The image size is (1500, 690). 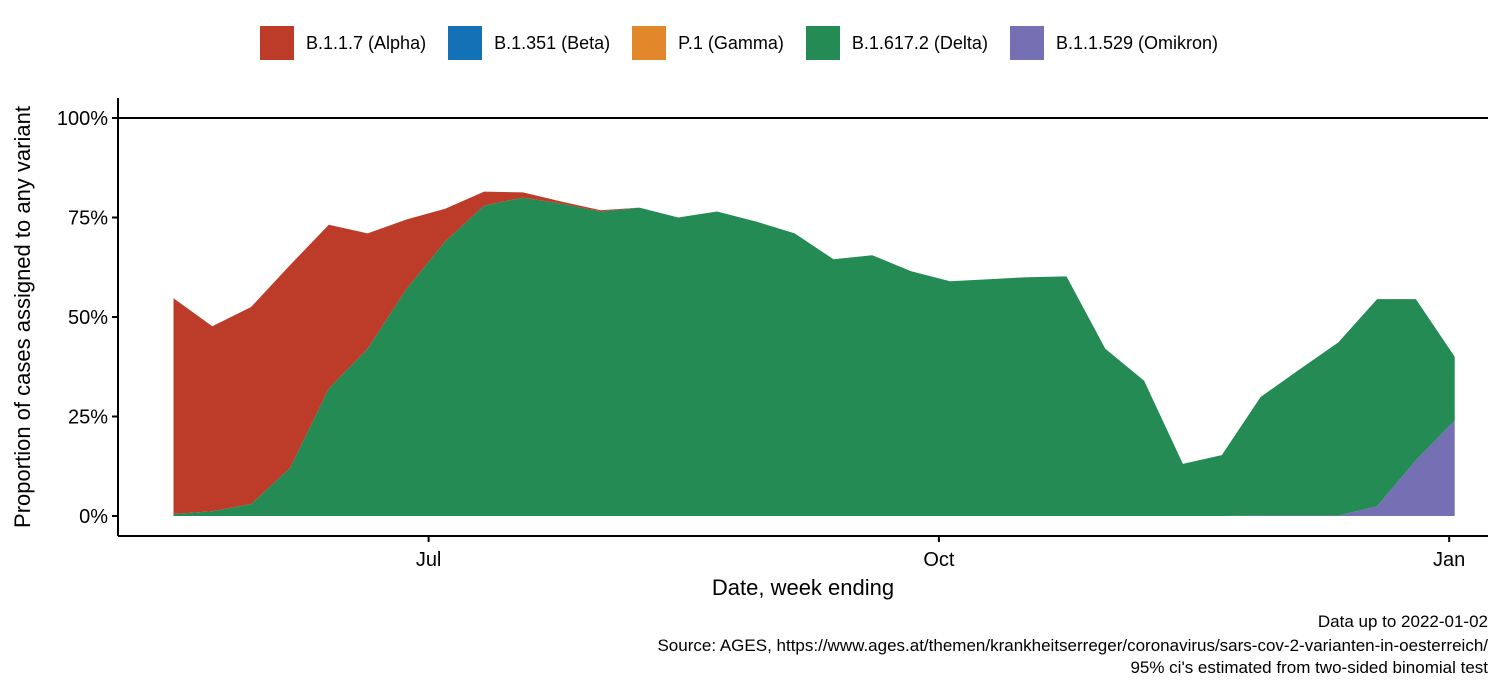 I want to click on legend-item-gamma: P.1 (Gamma), so click(x=708, y=43).